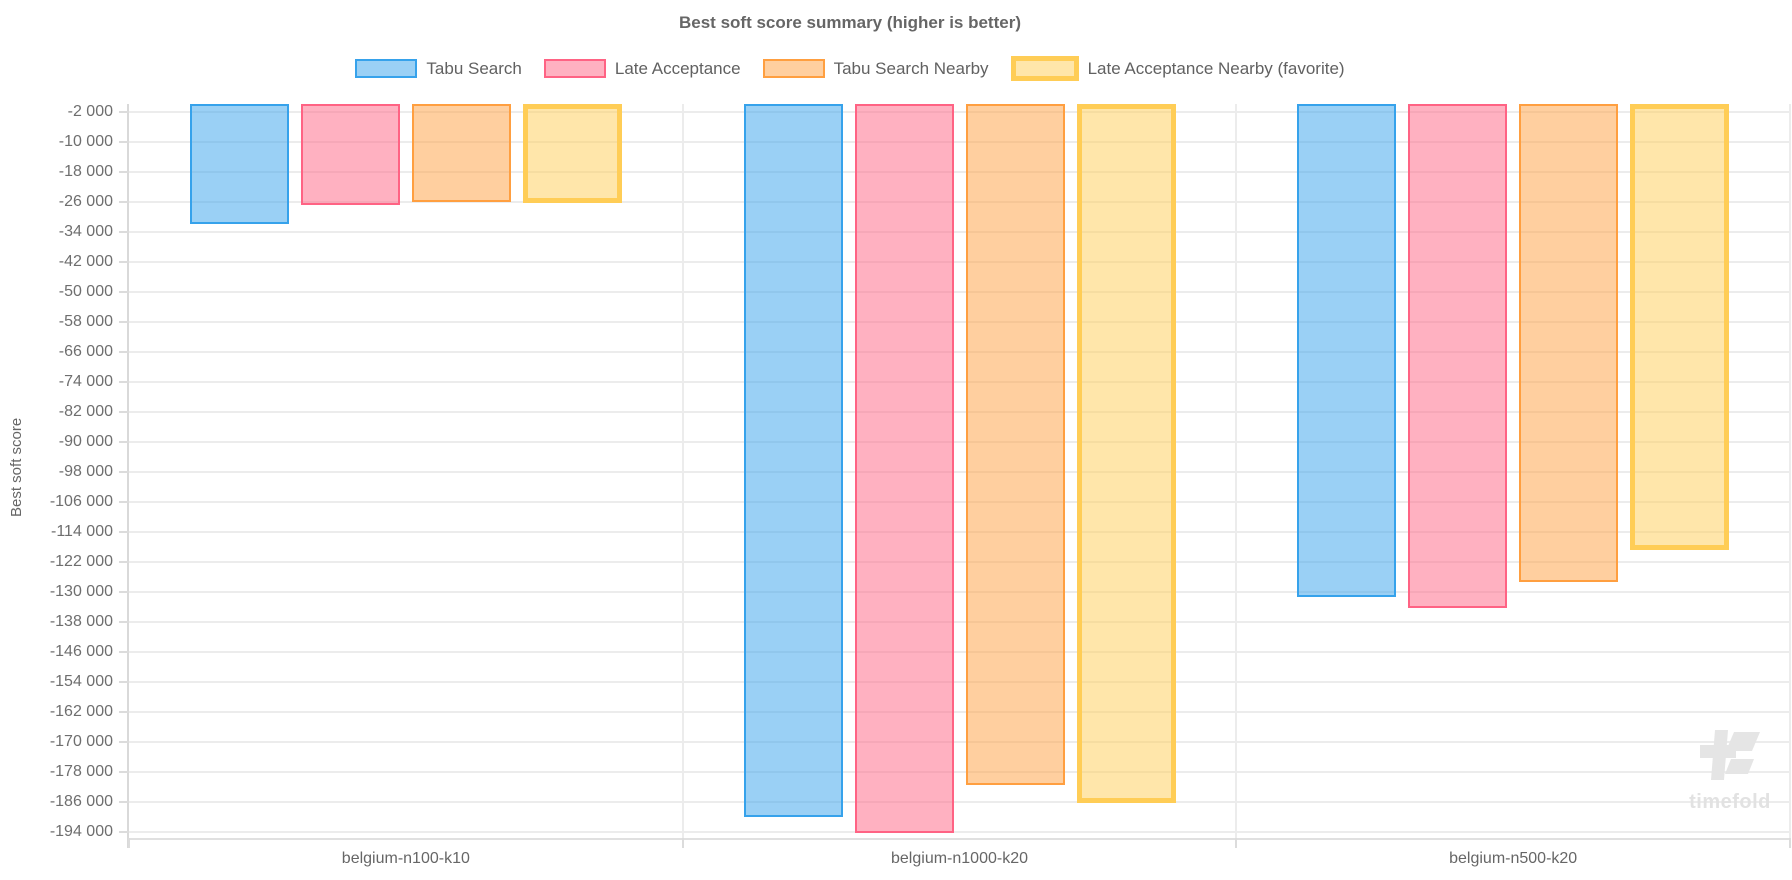 The width and height of the screenshot is (1792, 880). I want to click on y-tick-label: -114 000, so click(82, 531).